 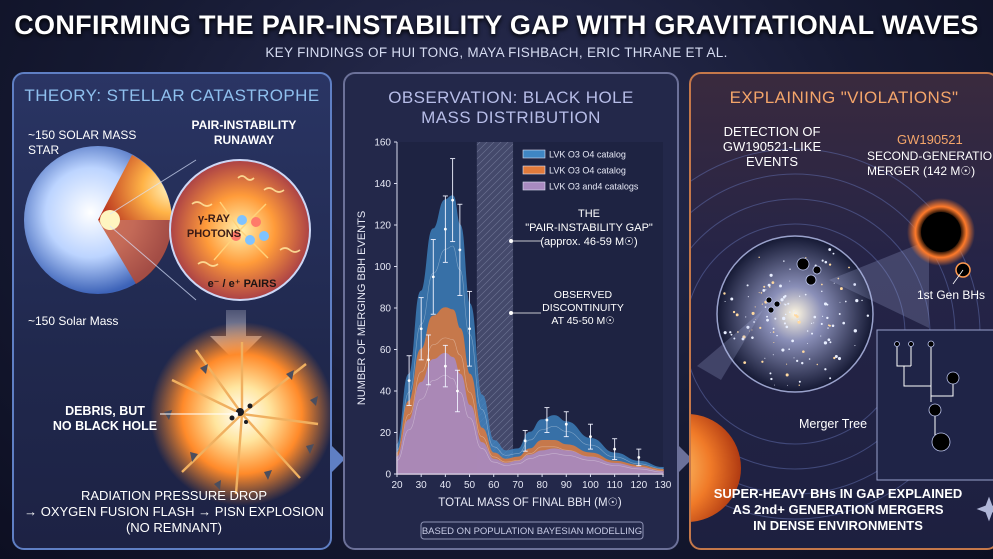 I want to click on x-tick-label: 40, so click(x=446, y=485).